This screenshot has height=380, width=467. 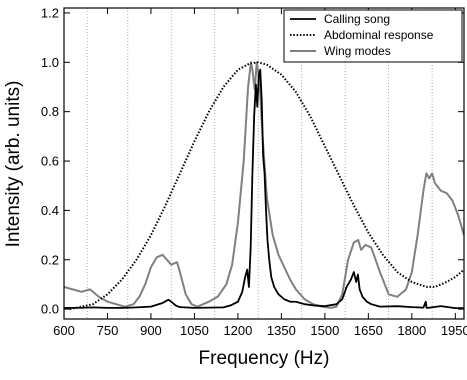 What do you see at coordinates (151, 330) in the screenshot?
I see `x-tick-label-2: 900` at bounding box center [151, 330].